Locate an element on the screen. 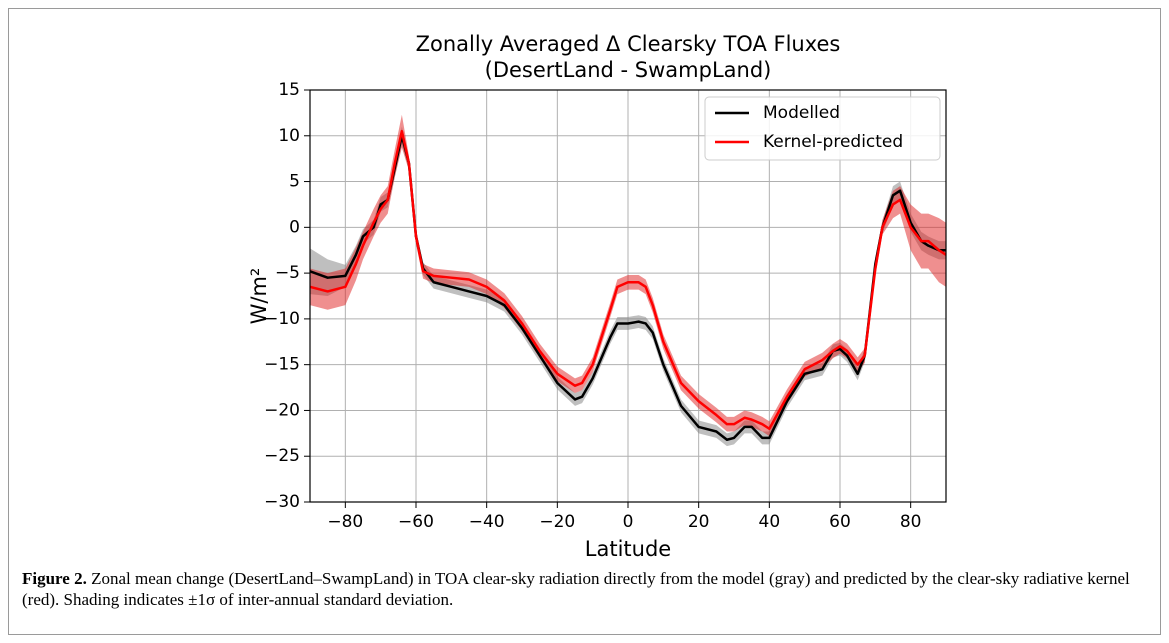  y-tick-label: −10 is located at coordinates (282, 319).